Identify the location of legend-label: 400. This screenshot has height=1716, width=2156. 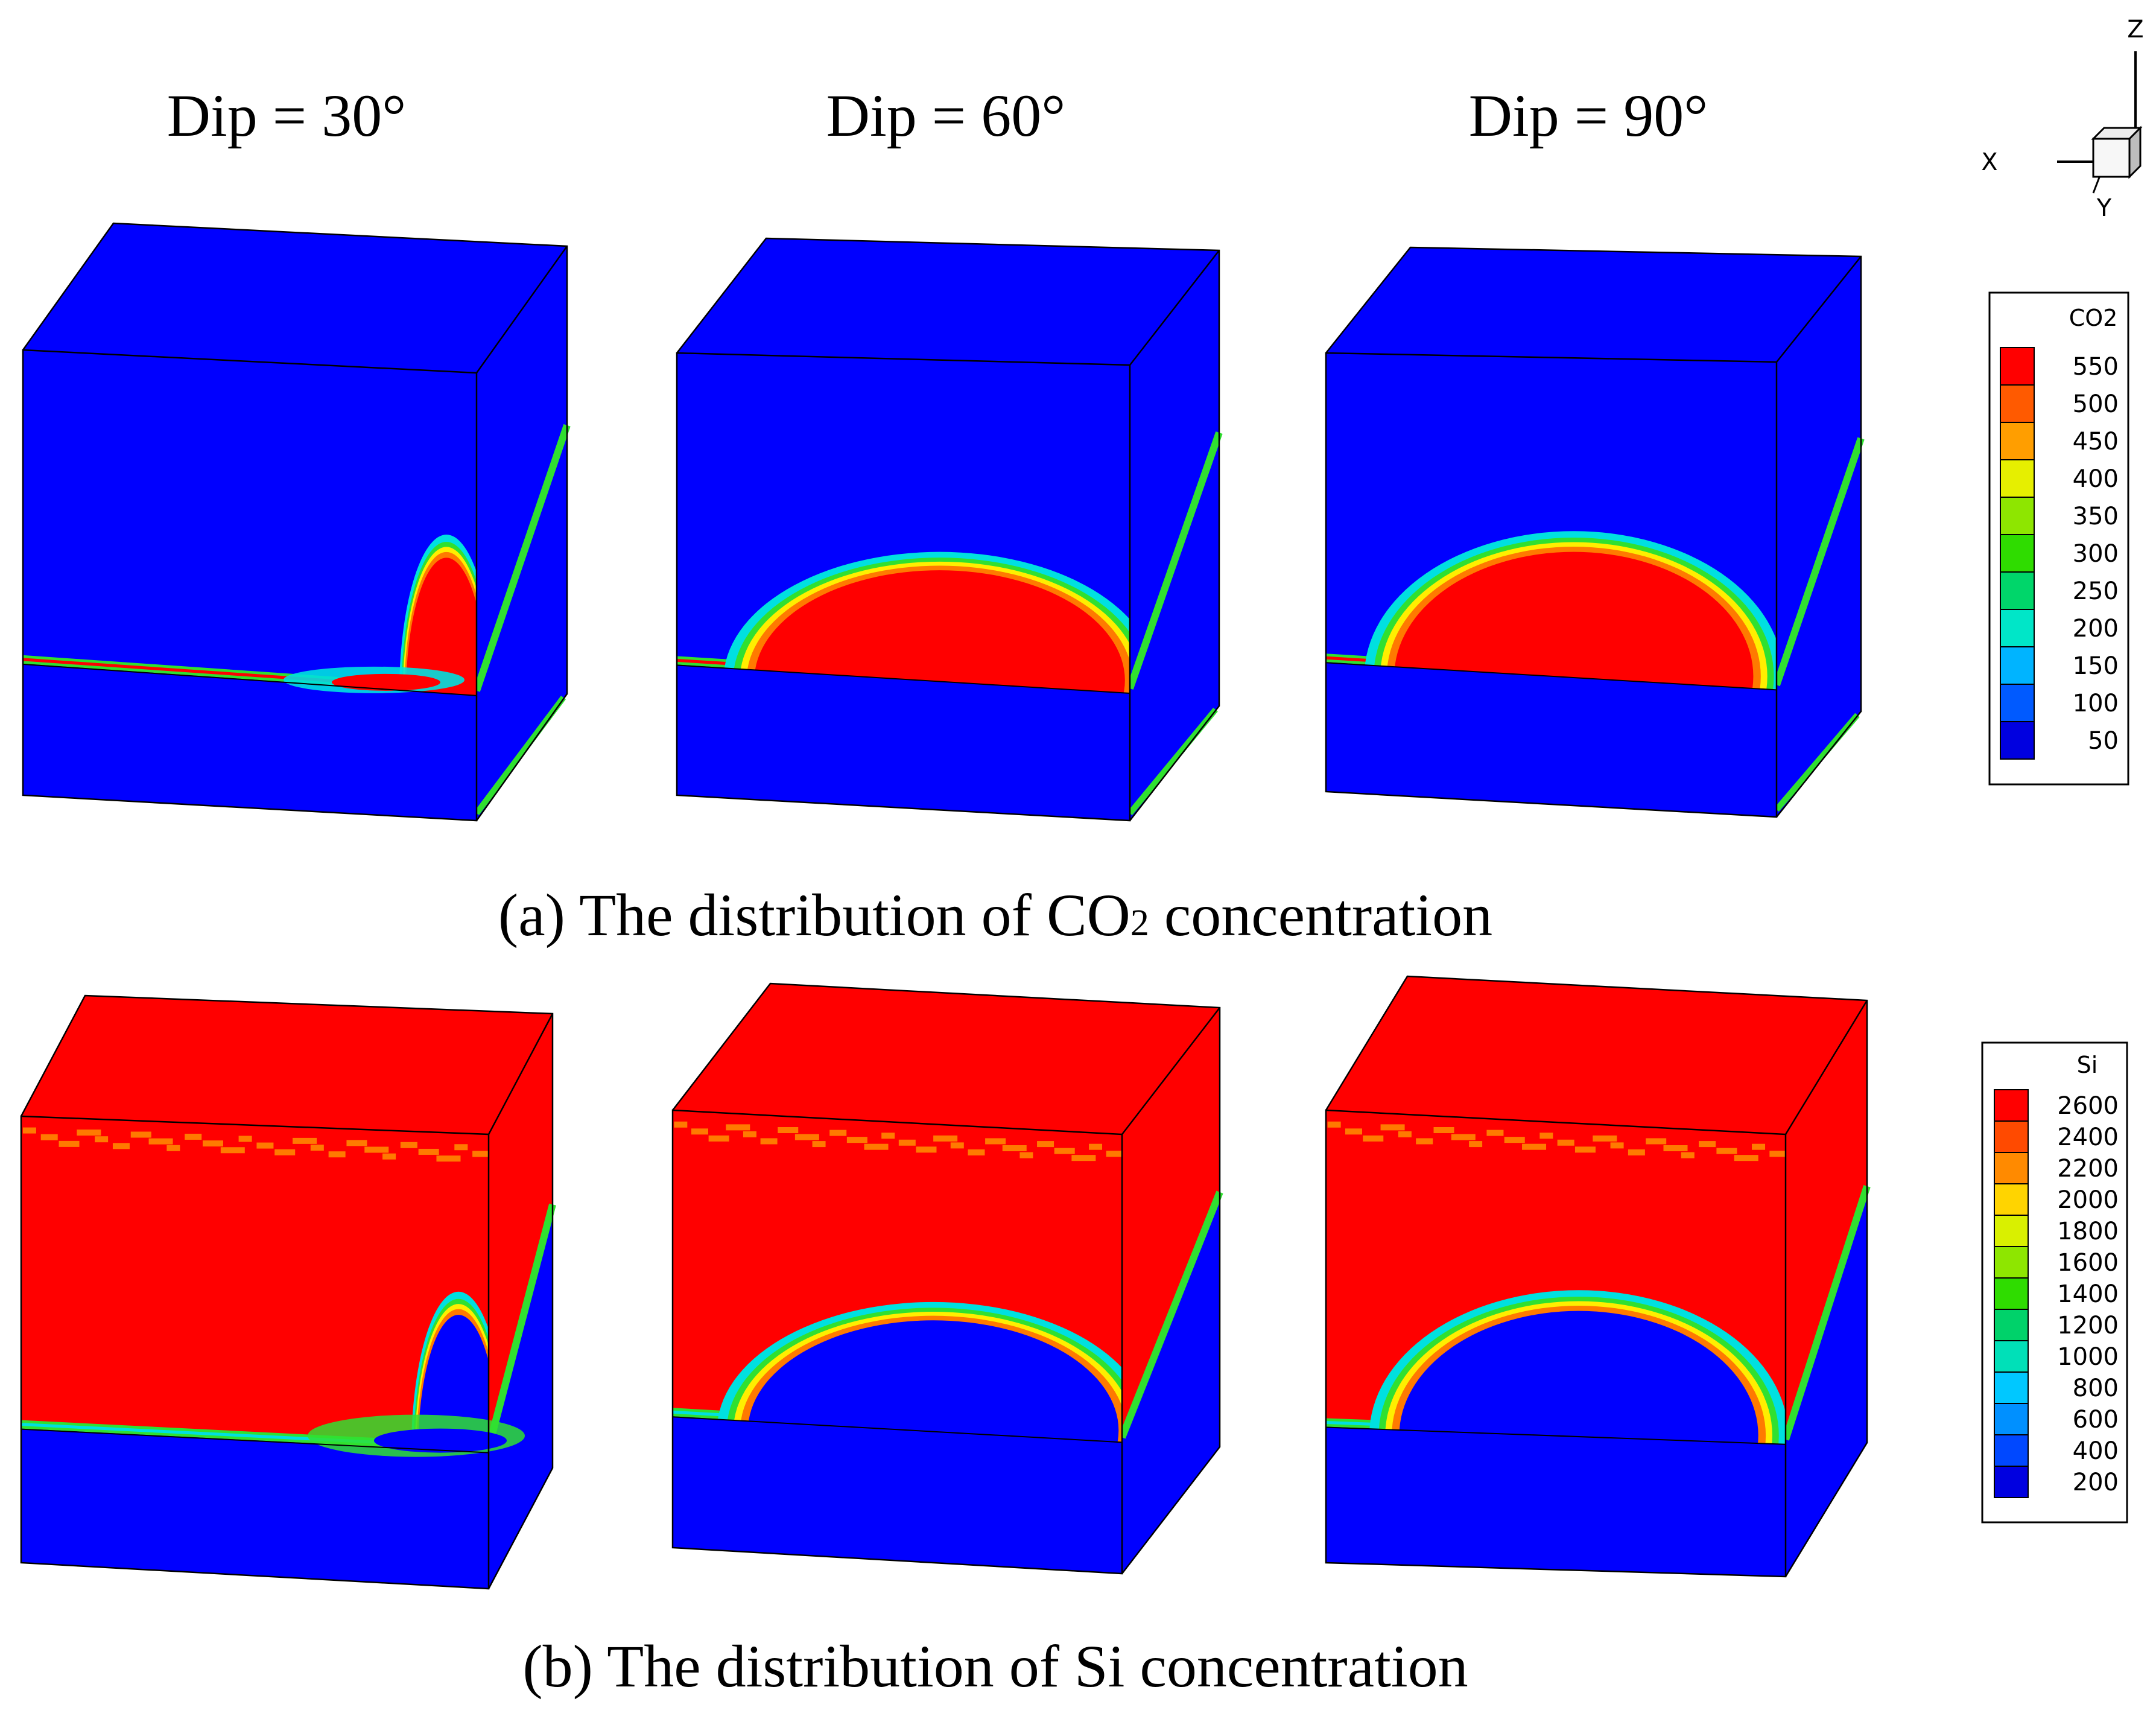
(2096, 479).